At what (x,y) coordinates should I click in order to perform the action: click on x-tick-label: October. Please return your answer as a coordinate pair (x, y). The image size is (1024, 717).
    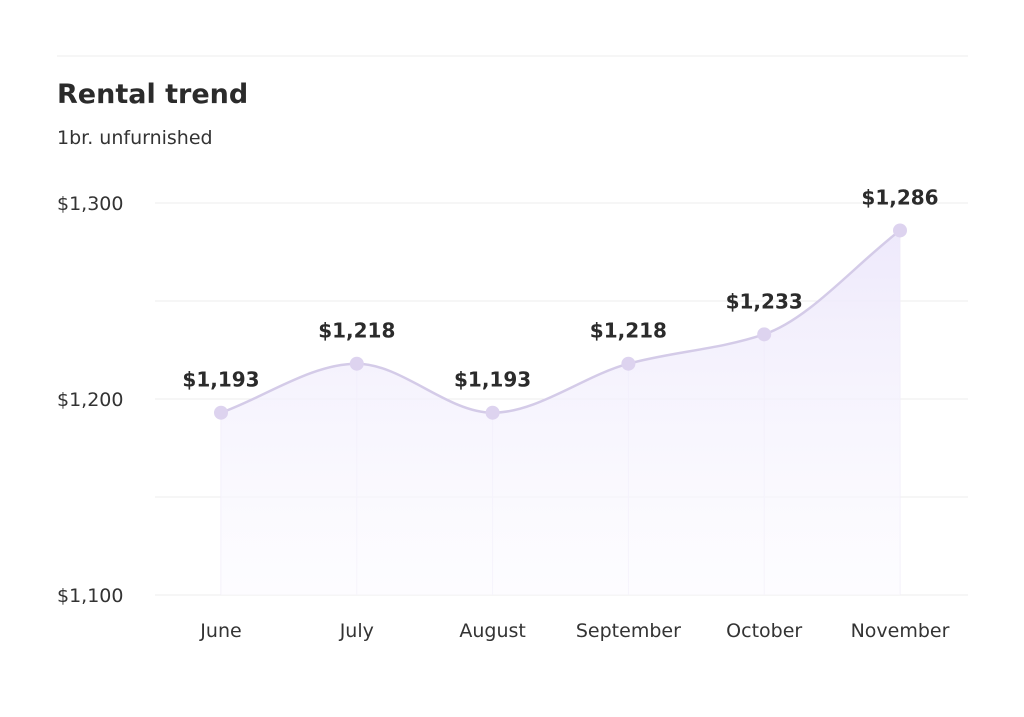
    Looking at the image, I should click on (764, 631).